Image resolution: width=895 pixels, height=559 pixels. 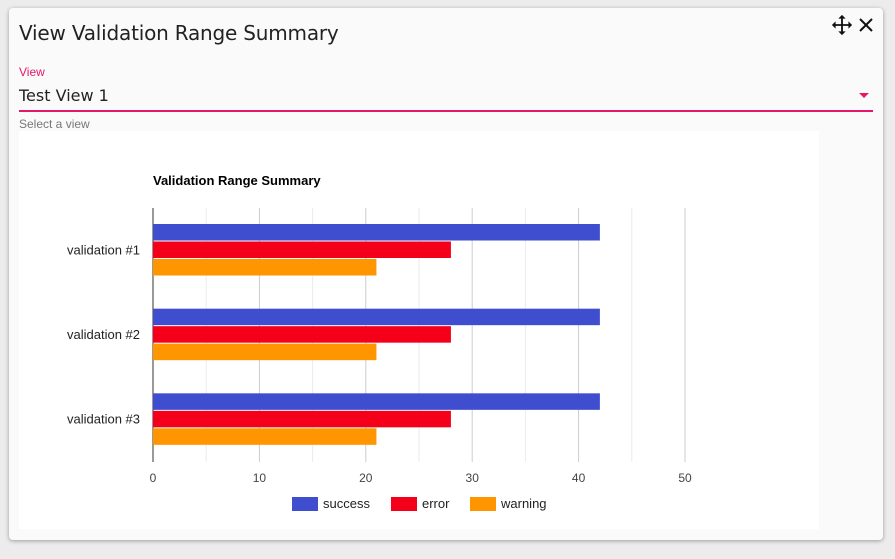 I want to click on view-select-value: Test View 1, so click(x=64, y=95).